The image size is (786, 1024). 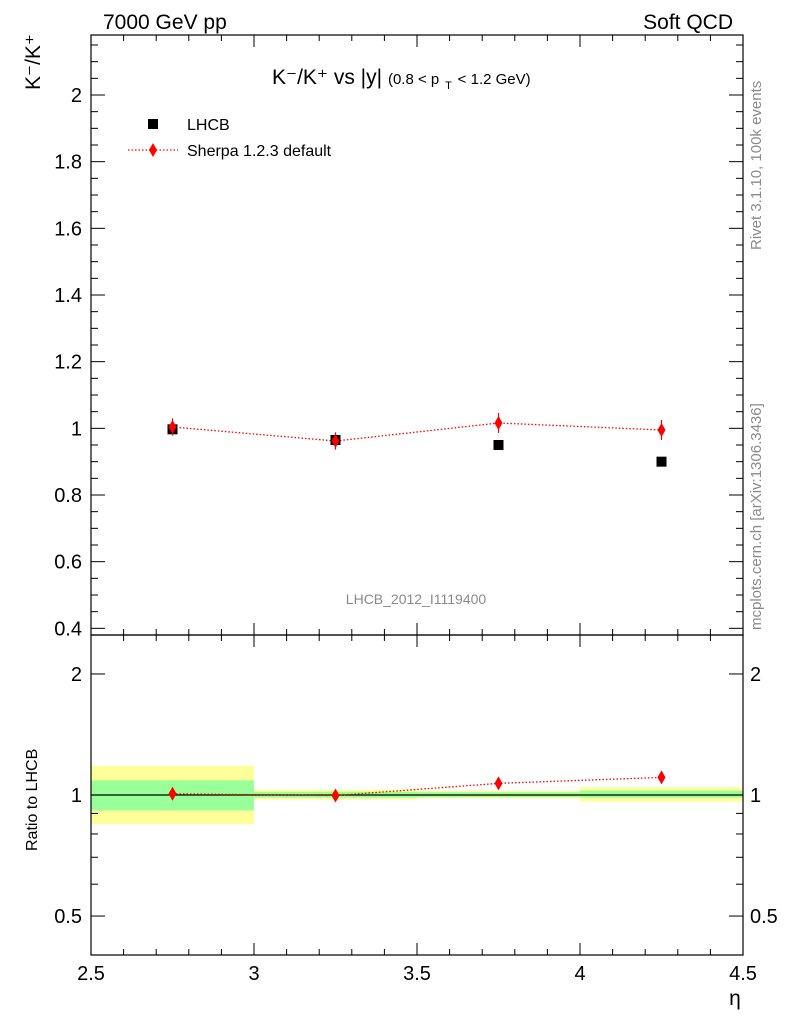 I want to click on y-tick-label: 1.2, so click(x=68, y=363).